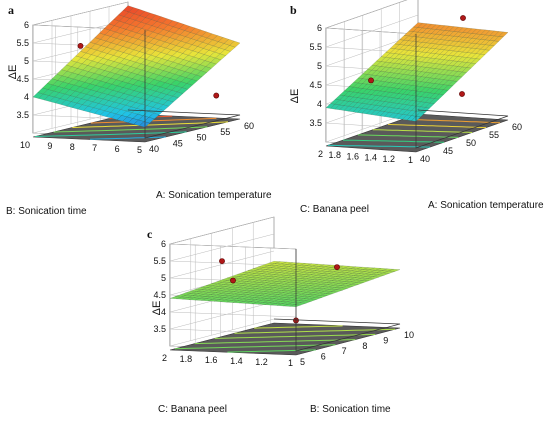 The image size is (550, 434). What do you see at coordinates (25, 145) in the screenshot?
I see `y-tick-label: 10` at bounding box center [25, 145].